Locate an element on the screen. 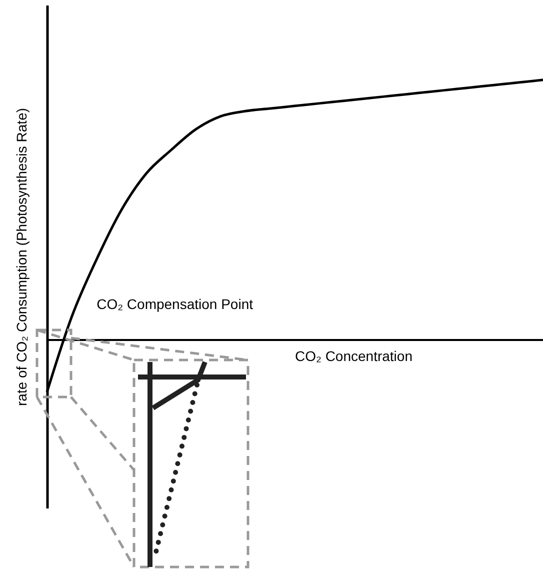 This screenshot has width=543, height=569. annotation: CO₂ Compensation Point is located at coordinates (175, 304).